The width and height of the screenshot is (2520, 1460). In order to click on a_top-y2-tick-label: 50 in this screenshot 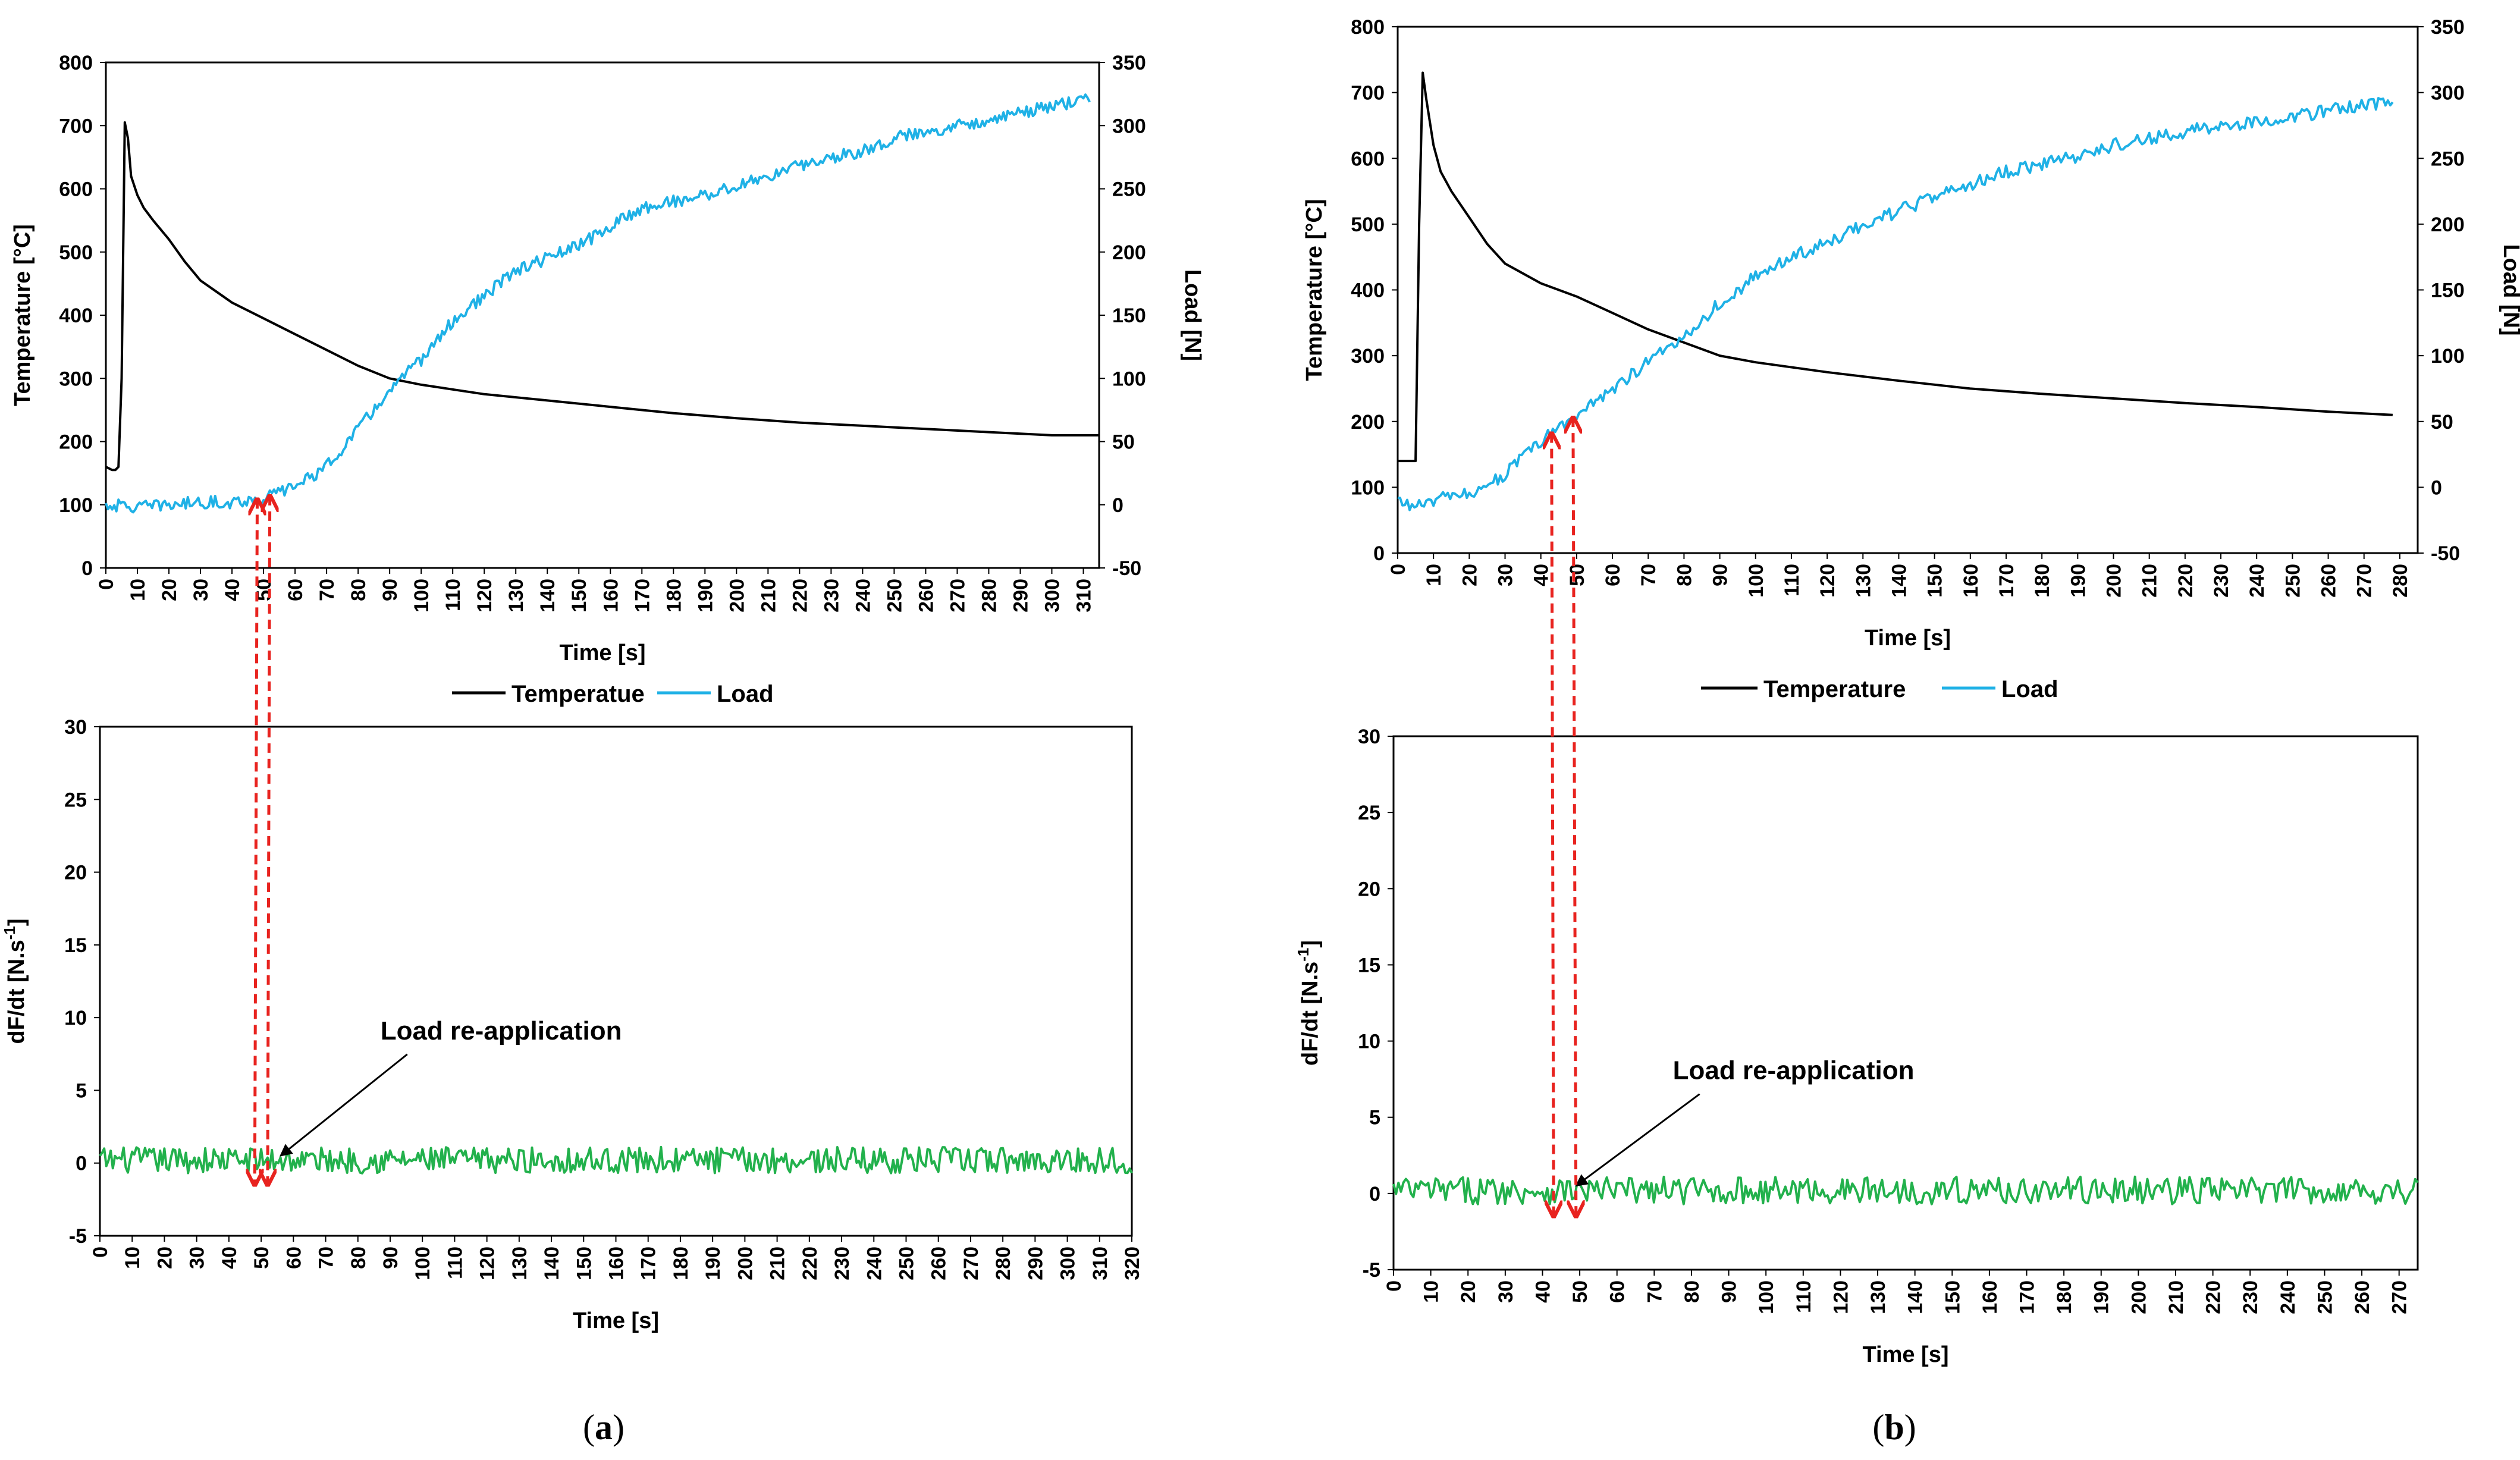, I will do `click(1124, 442)`.